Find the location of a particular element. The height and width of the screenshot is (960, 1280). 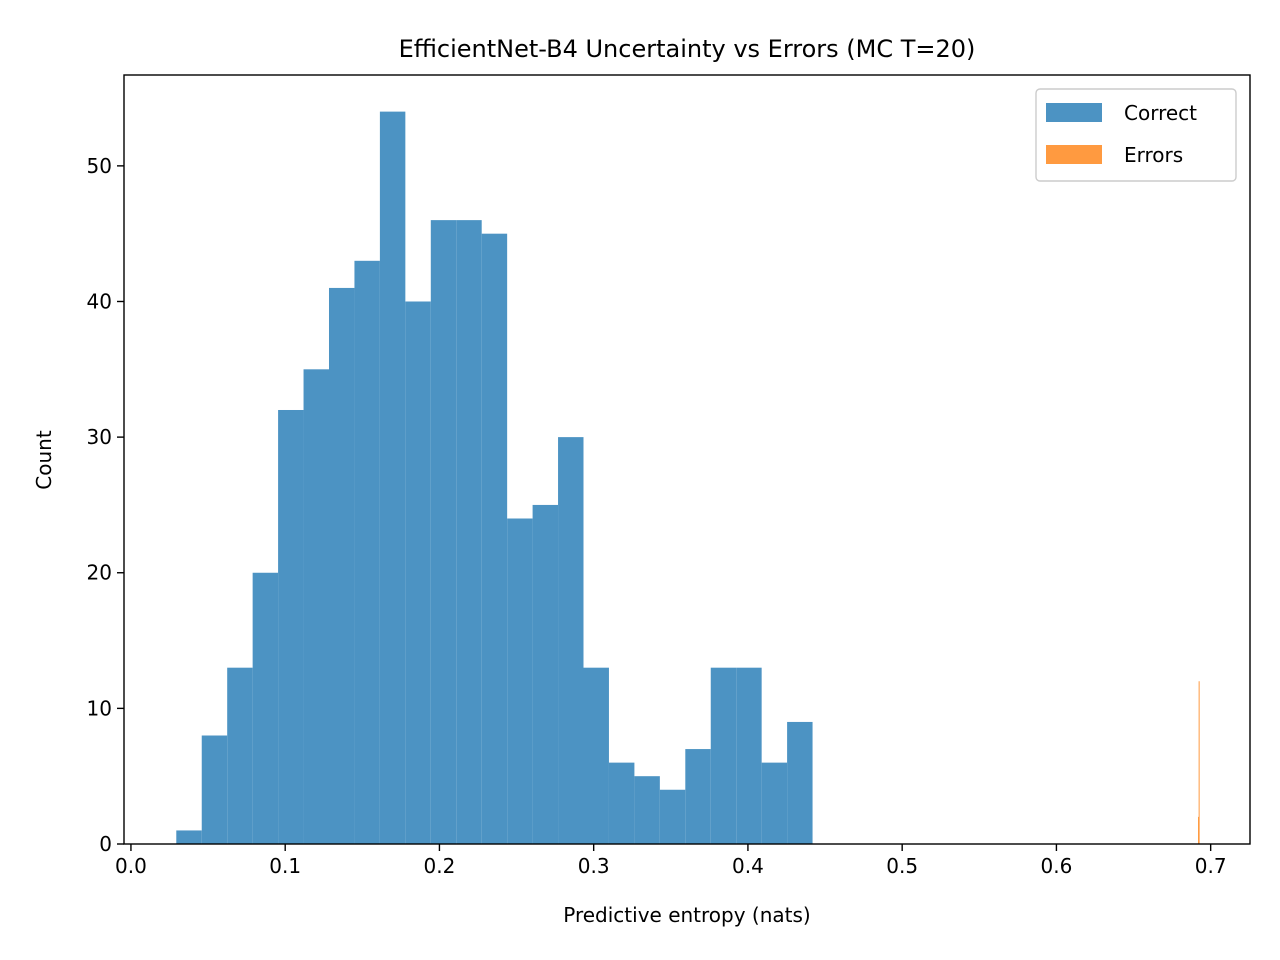

x-tick-label: 0.0 is located at coordinates (131, 866).